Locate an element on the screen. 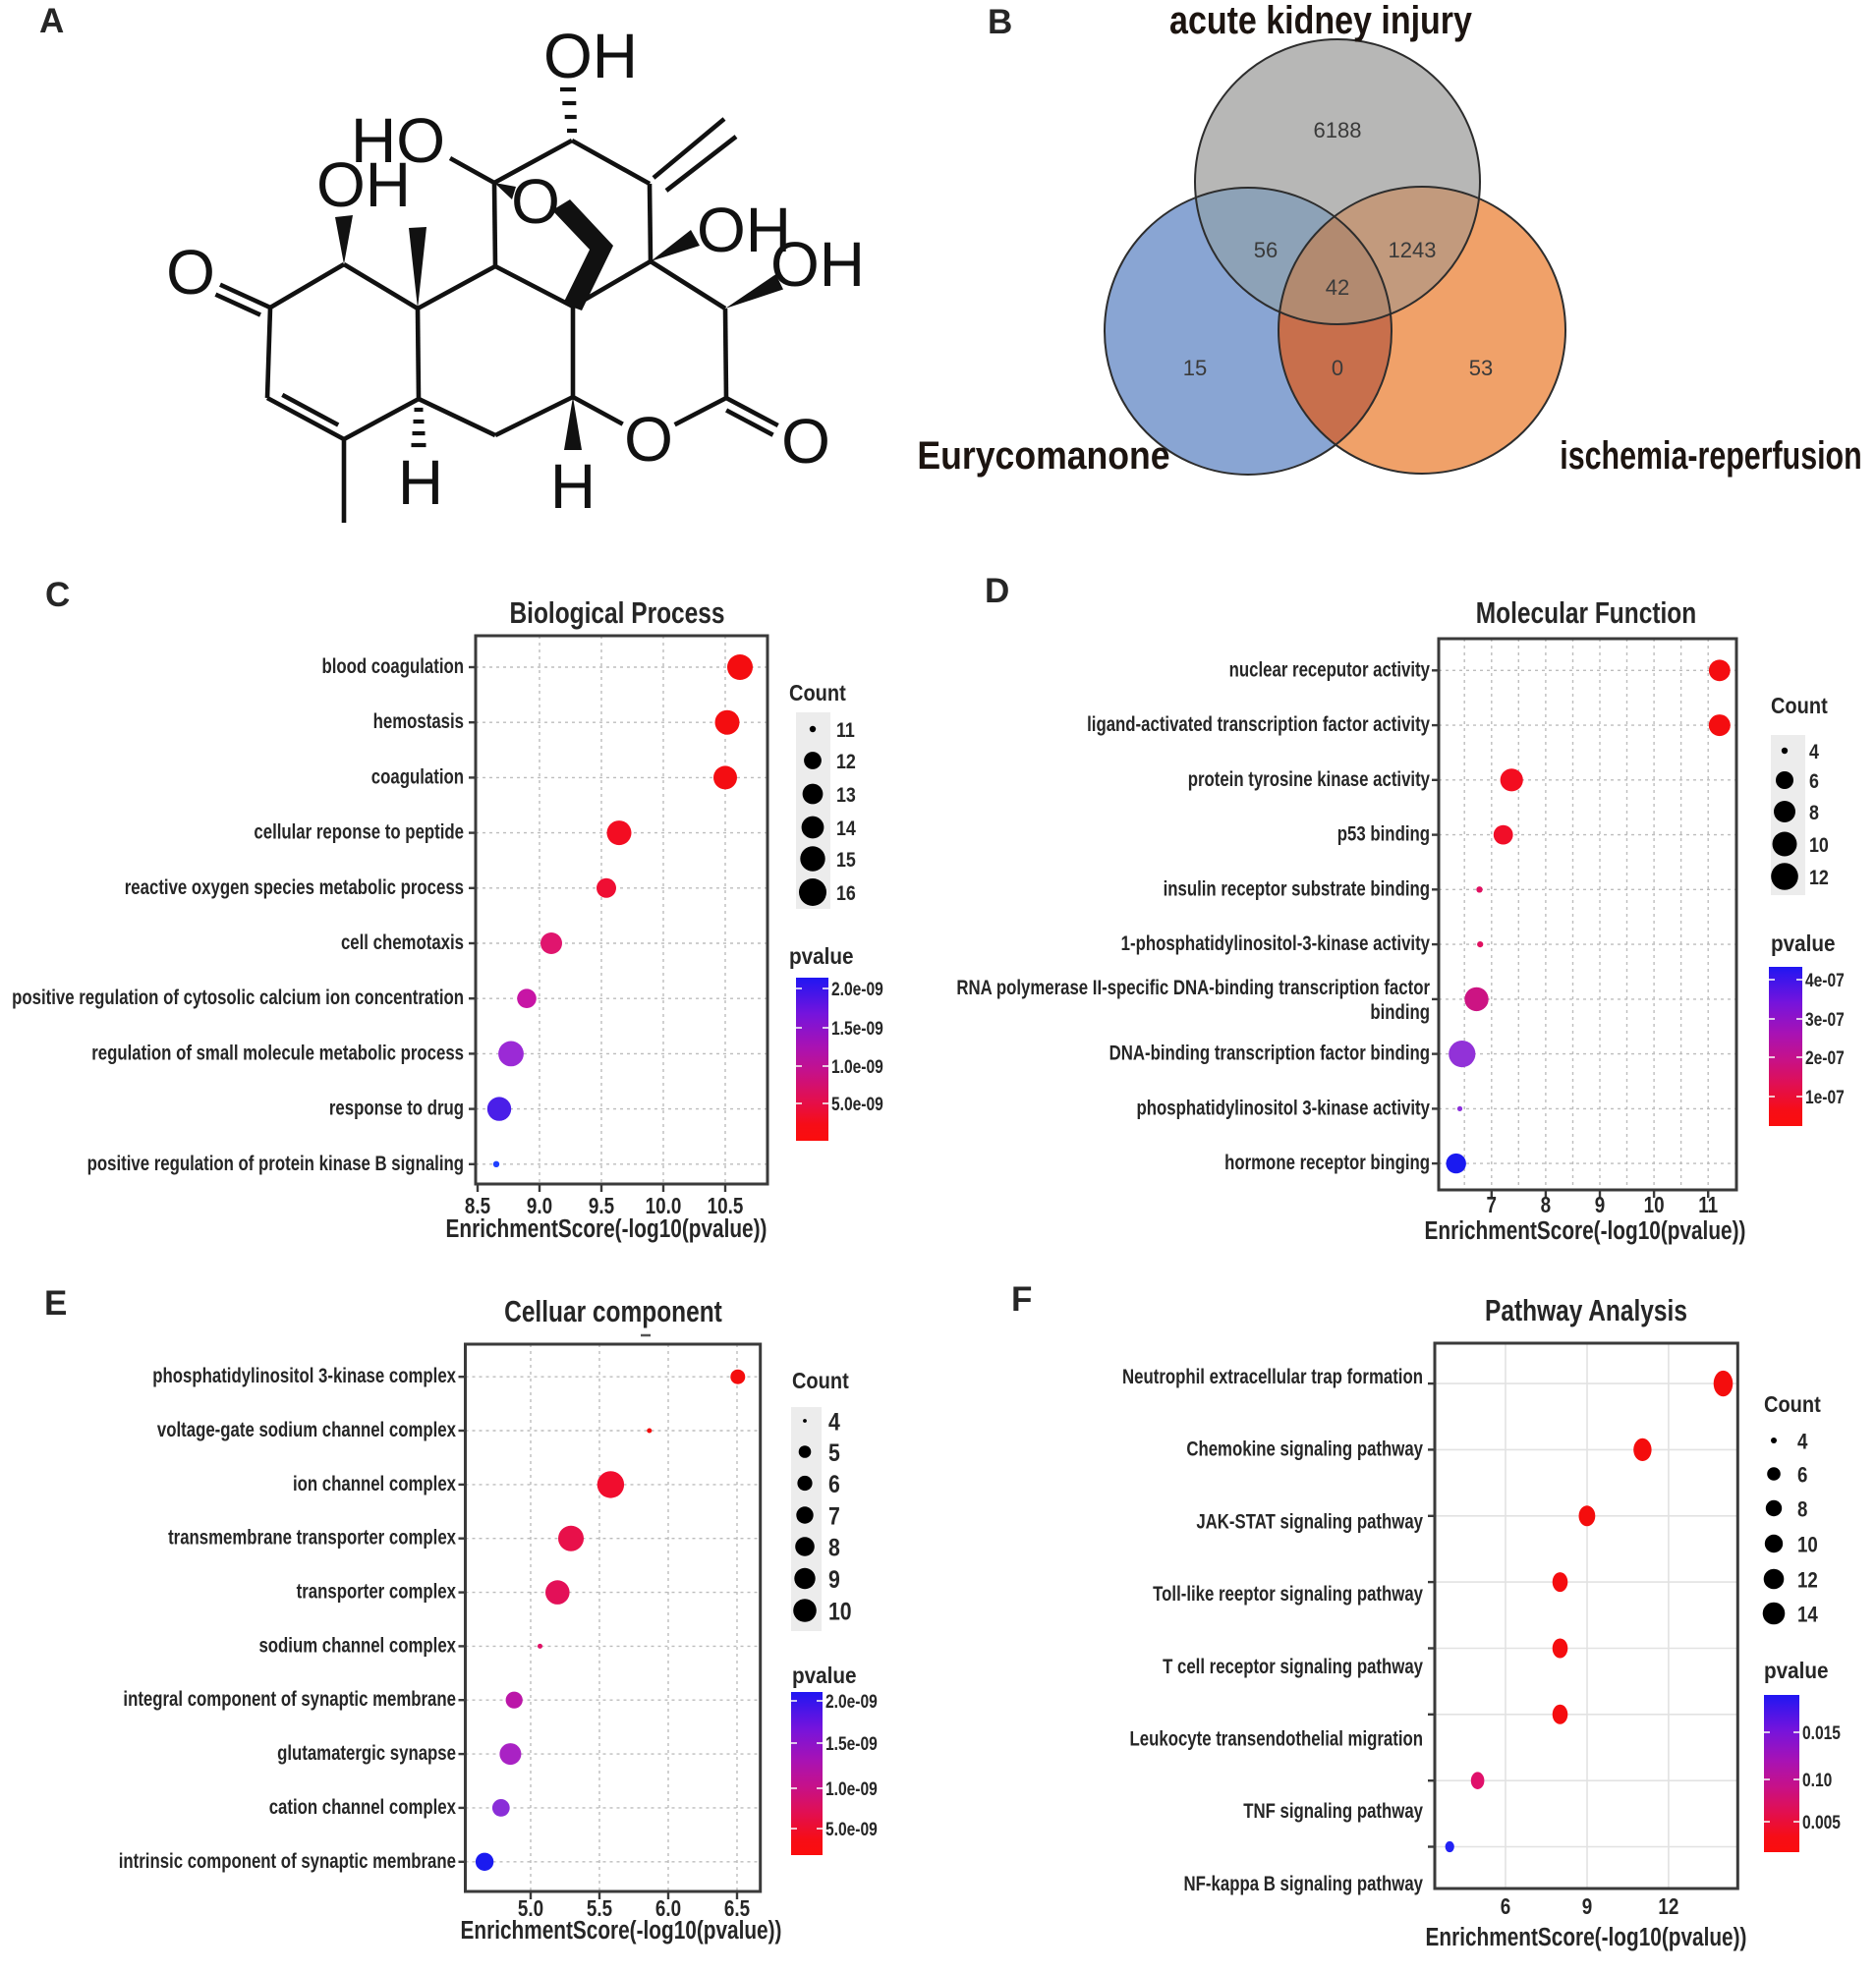  svg-text: binding is located at coordinates (1400, 1012).